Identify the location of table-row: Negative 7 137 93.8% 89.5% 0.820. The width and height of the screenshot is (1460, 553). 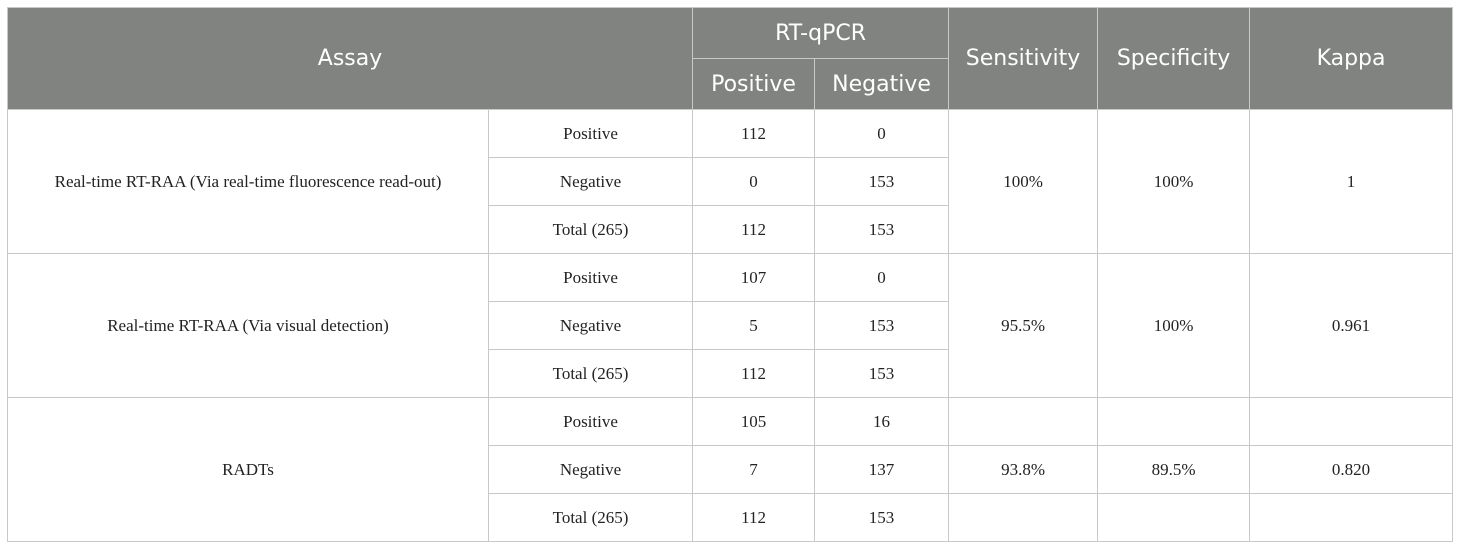
(731, 469).